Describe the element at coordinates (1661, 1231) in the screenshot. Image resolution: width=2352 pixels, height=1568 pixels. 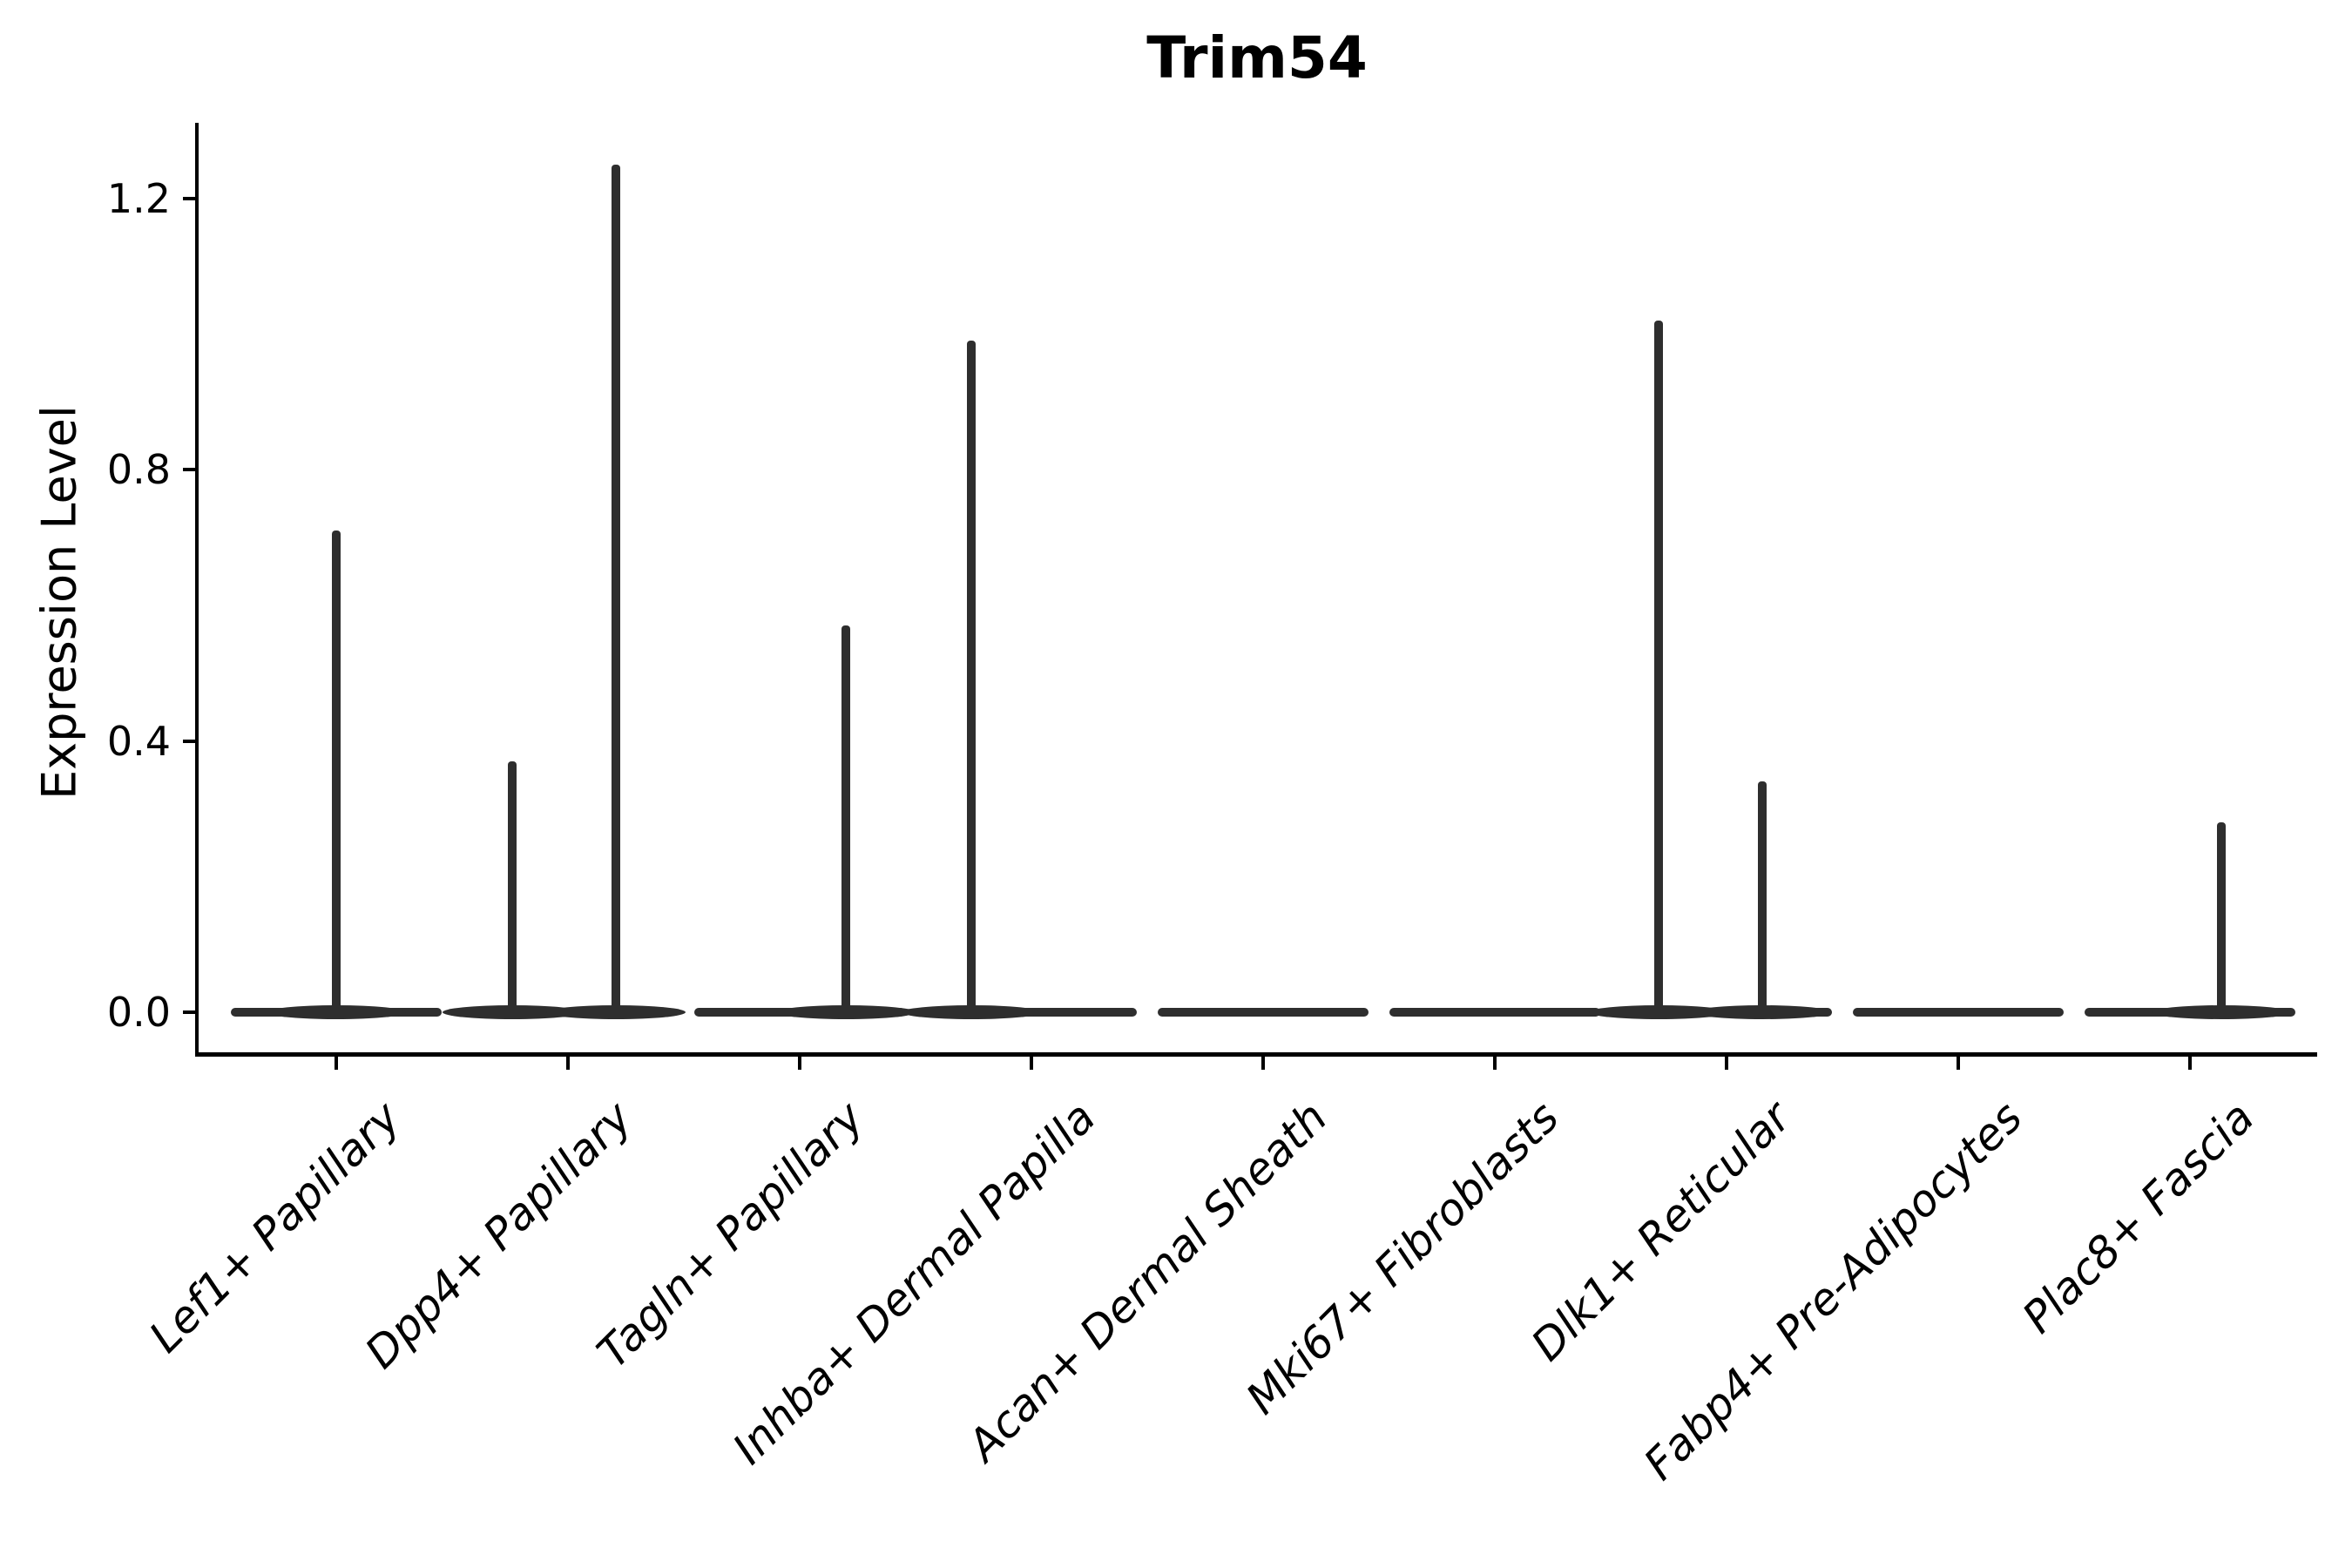
I see `x-tick-label: Dlk1+ Reticular` at that location.